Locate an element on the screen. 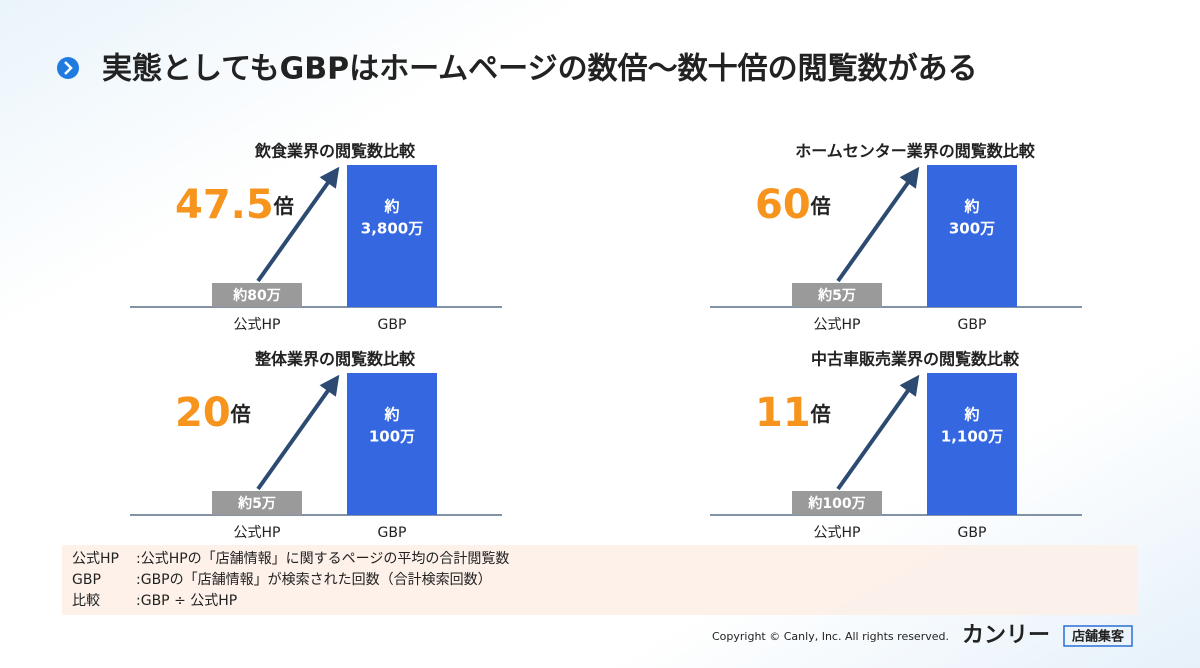 The image size is (1200, 668). title-icon-chevron is located at coordinates (68, 68).